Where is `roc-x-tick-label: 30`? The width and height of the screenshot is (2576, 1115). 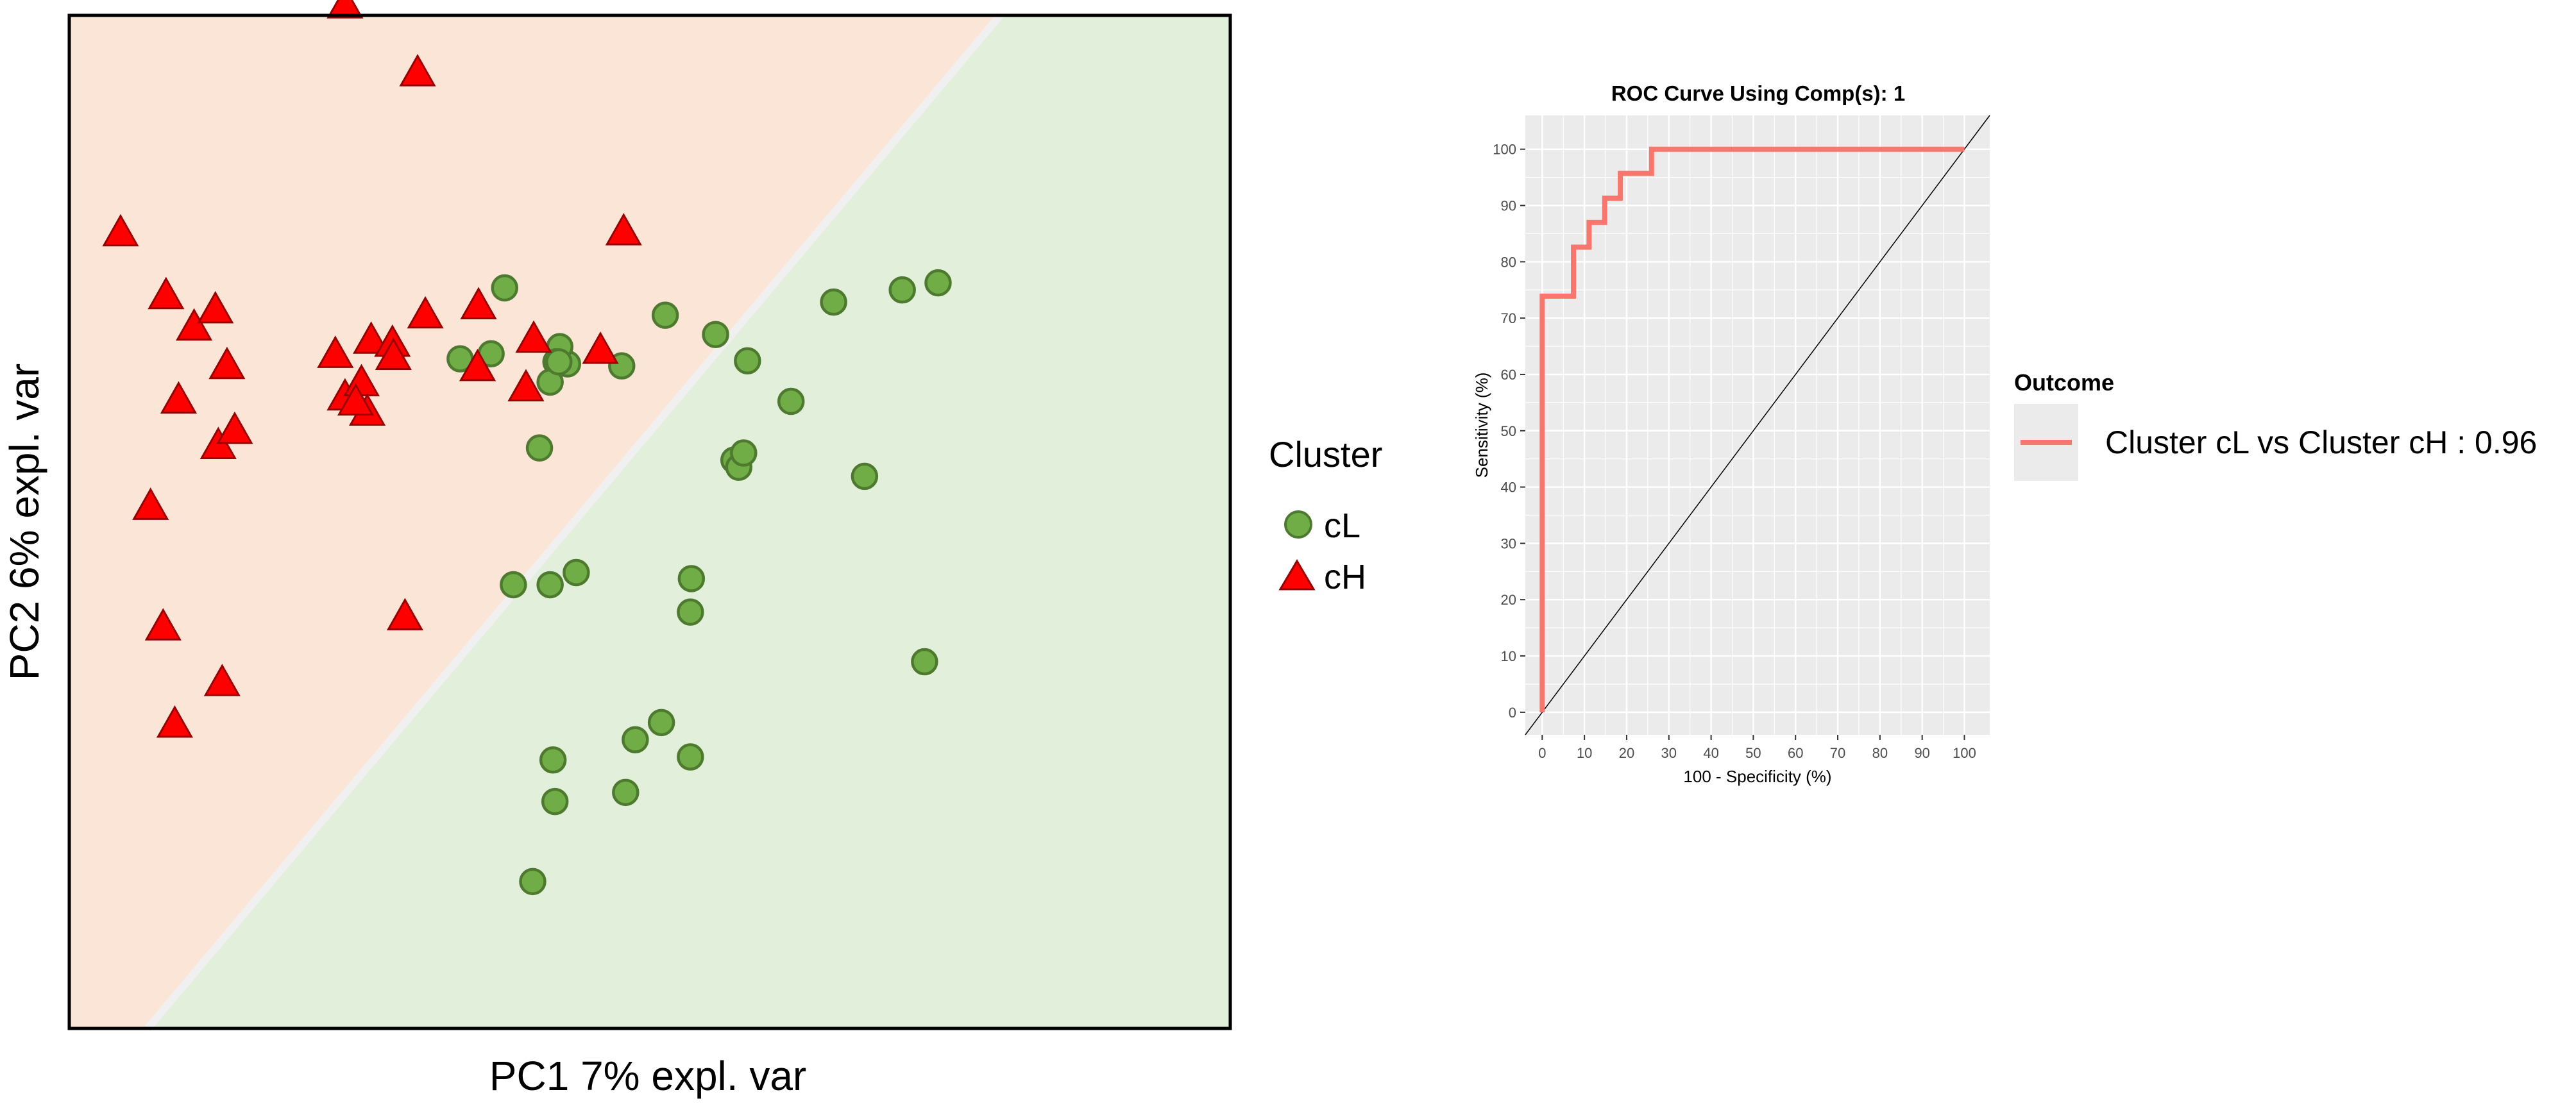
roc-x-tick-label: 30 is located at coordinates (1669, 753).